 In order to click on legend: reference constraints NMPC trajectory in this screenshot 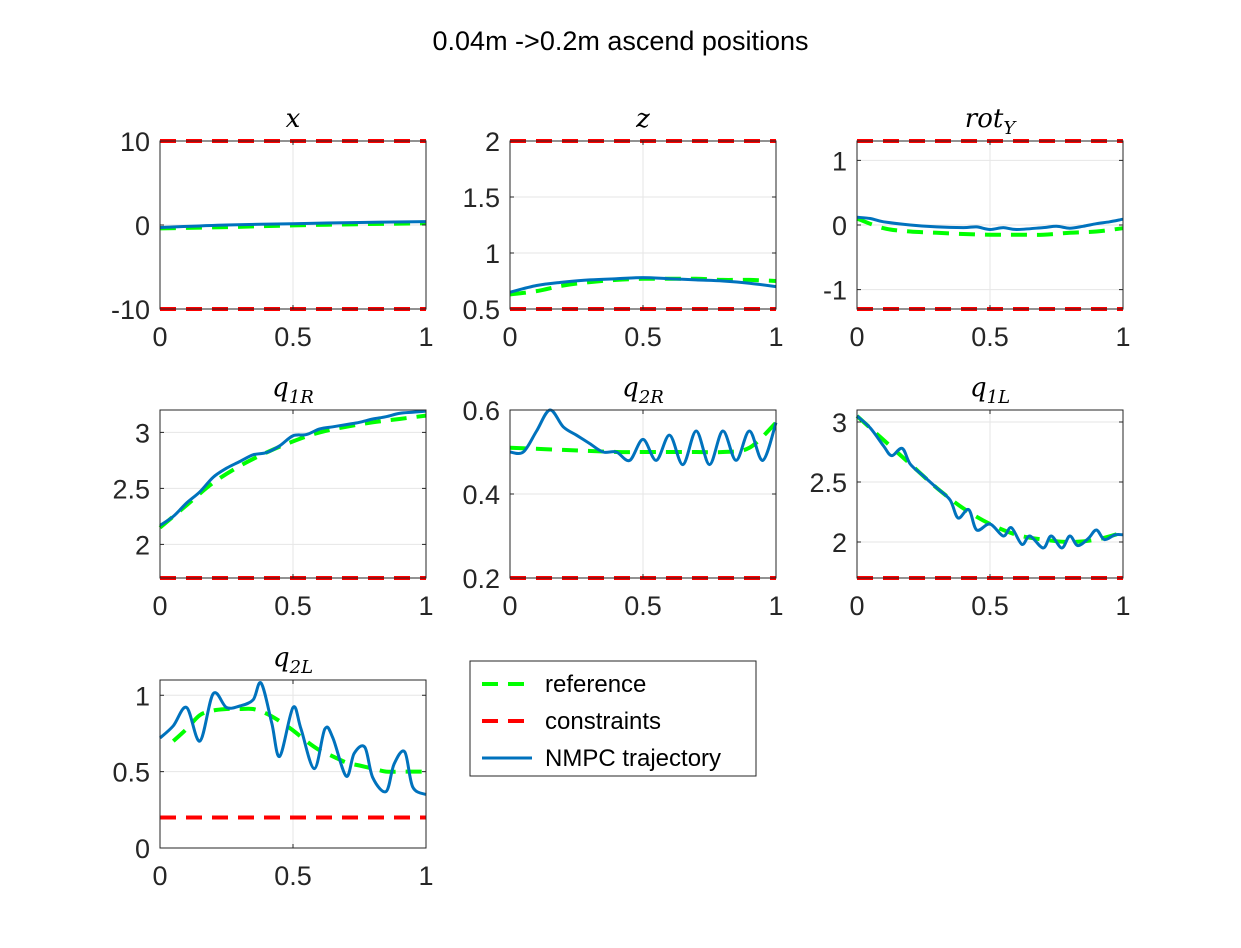, I will do `click(613, 718)`.